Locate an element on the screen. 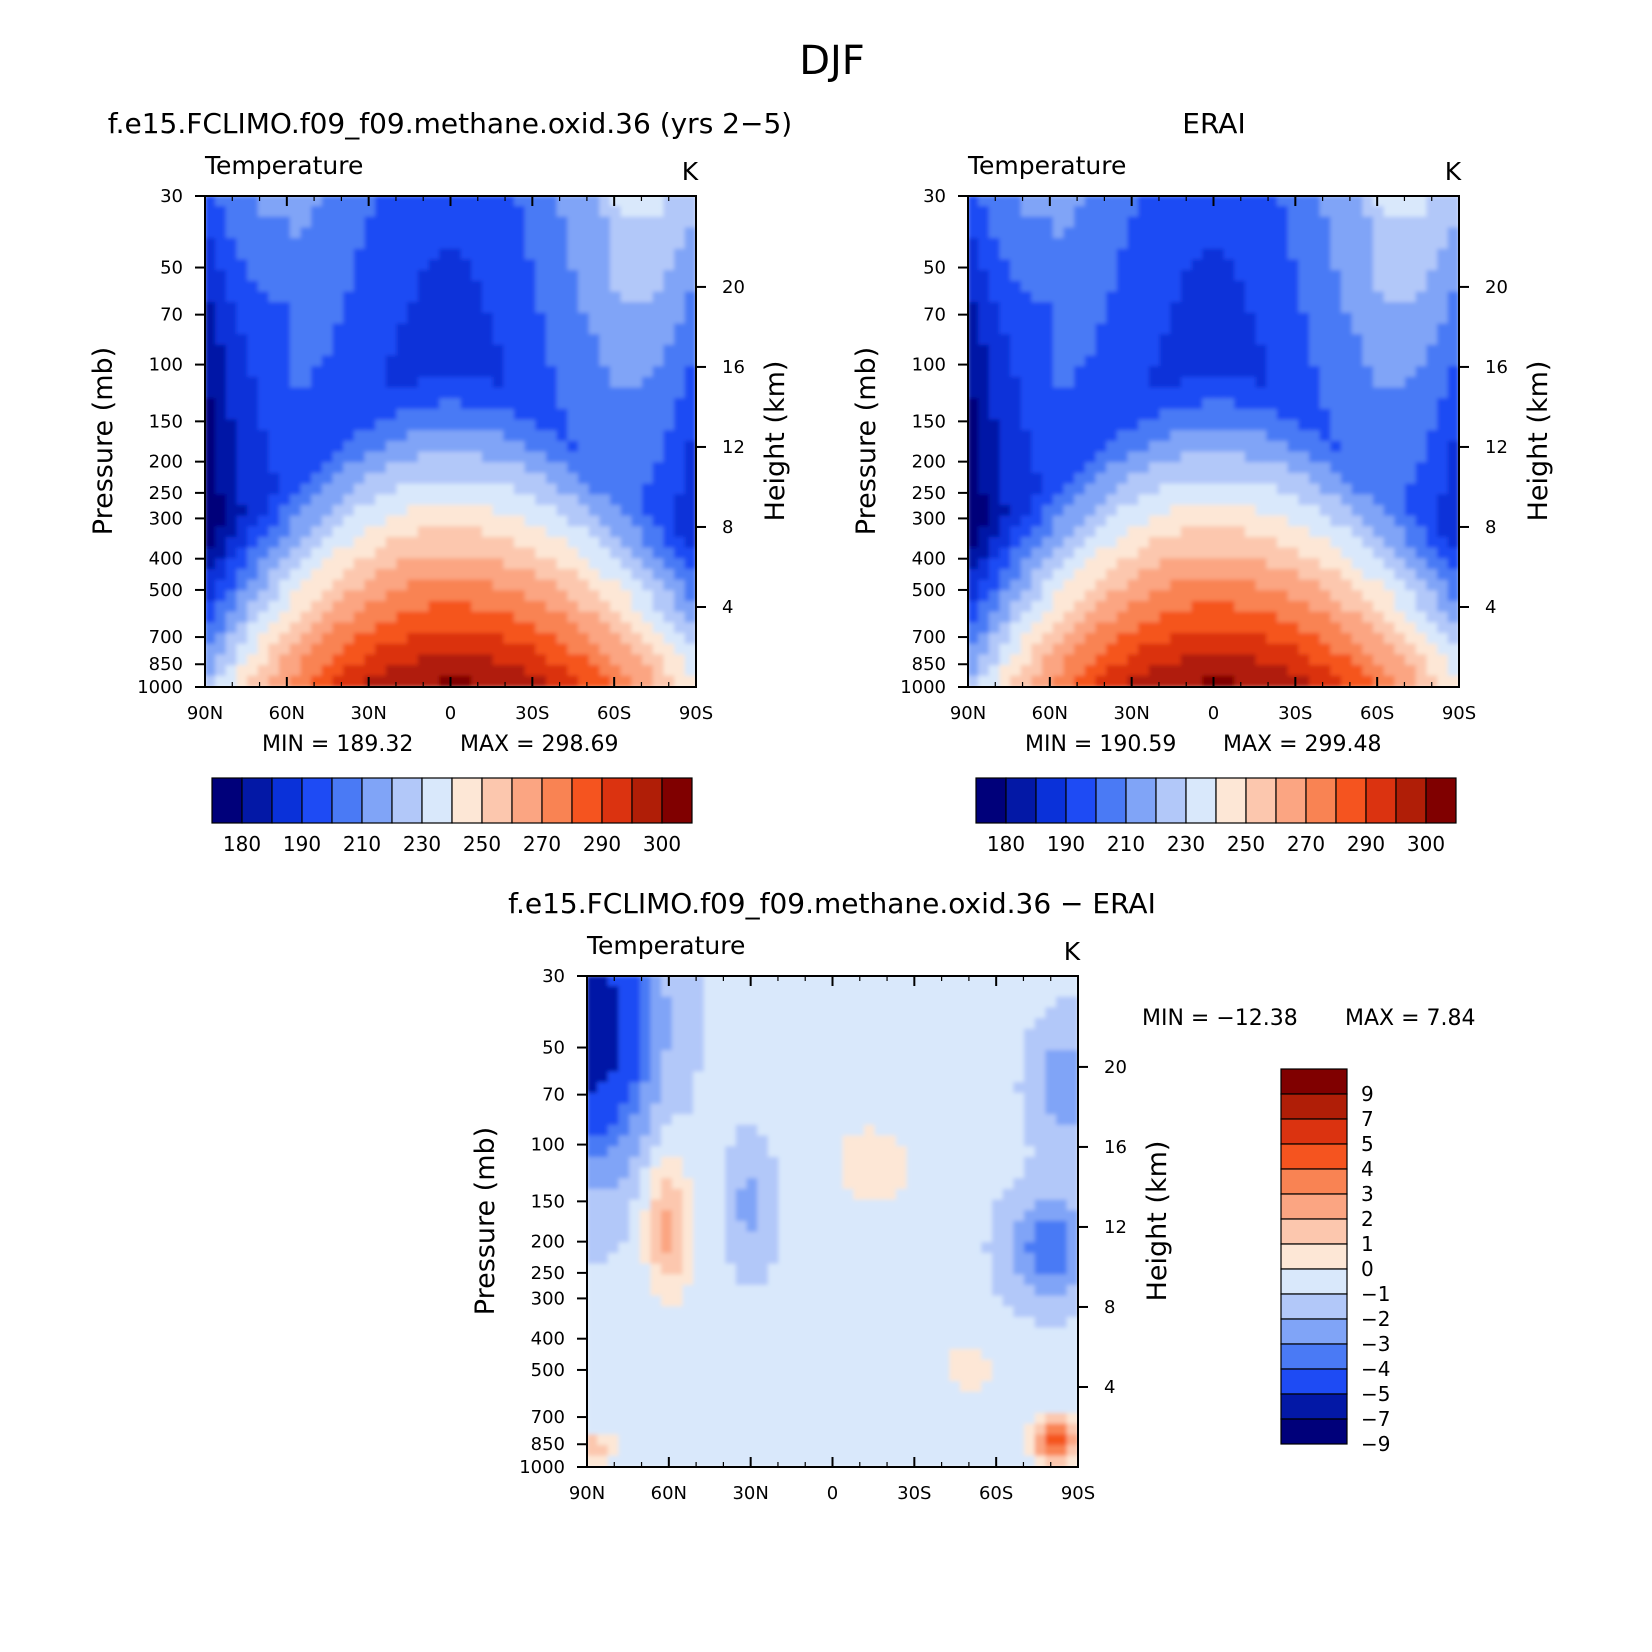  x-tick-label: 90S is located at coordinates (1459, 713).